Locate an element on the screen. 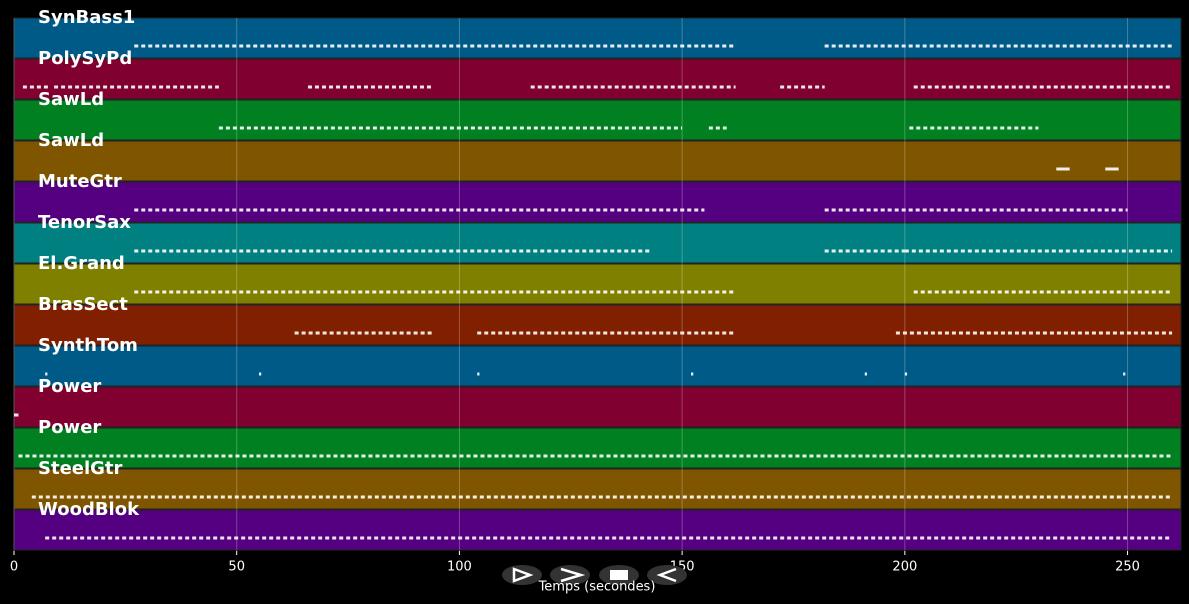 The image size is (1189, 604). forward-button is located at coordinates (570, 575).